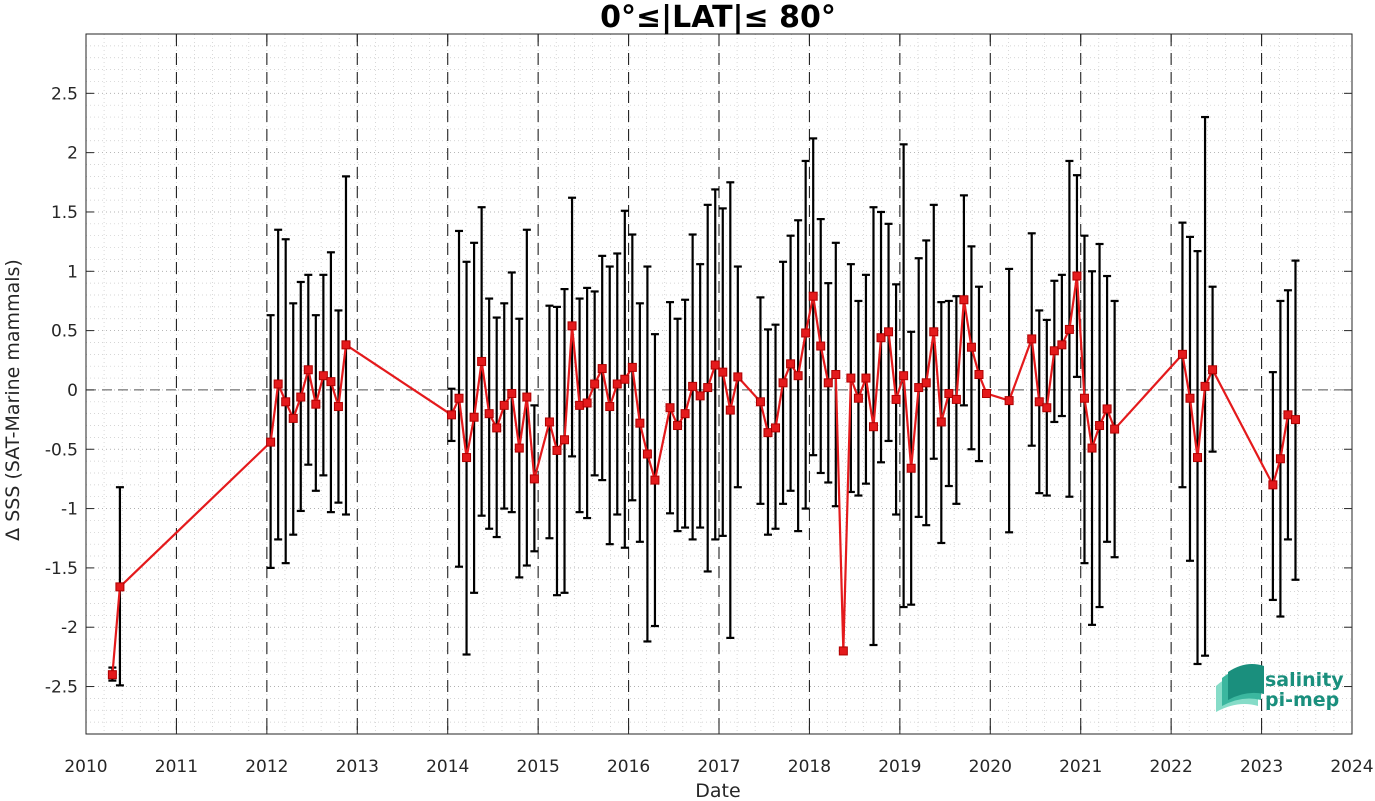 This screenshot has width=1375, height=801. What do you see at coordinates (1171, 767) in the screenshot?
I see `x-tick-label: 2022` at bounding box center [1171, 767].